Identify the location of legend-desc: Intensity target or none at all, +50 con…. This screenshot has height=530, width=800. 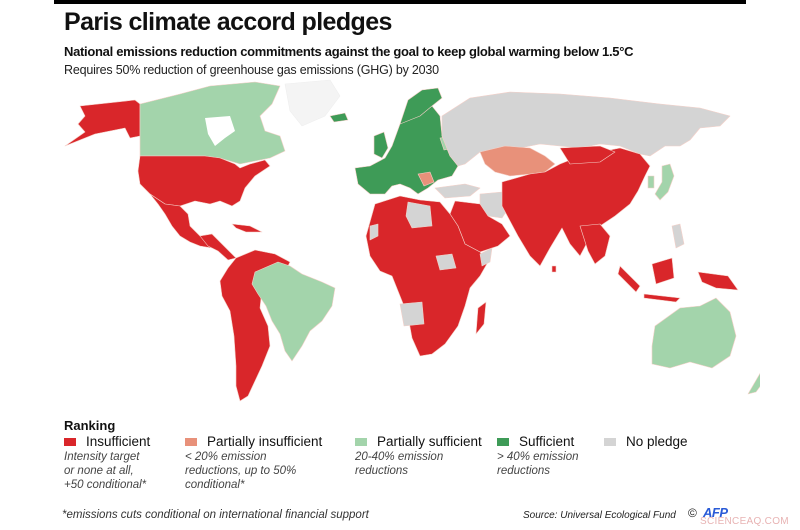
(105, 471).